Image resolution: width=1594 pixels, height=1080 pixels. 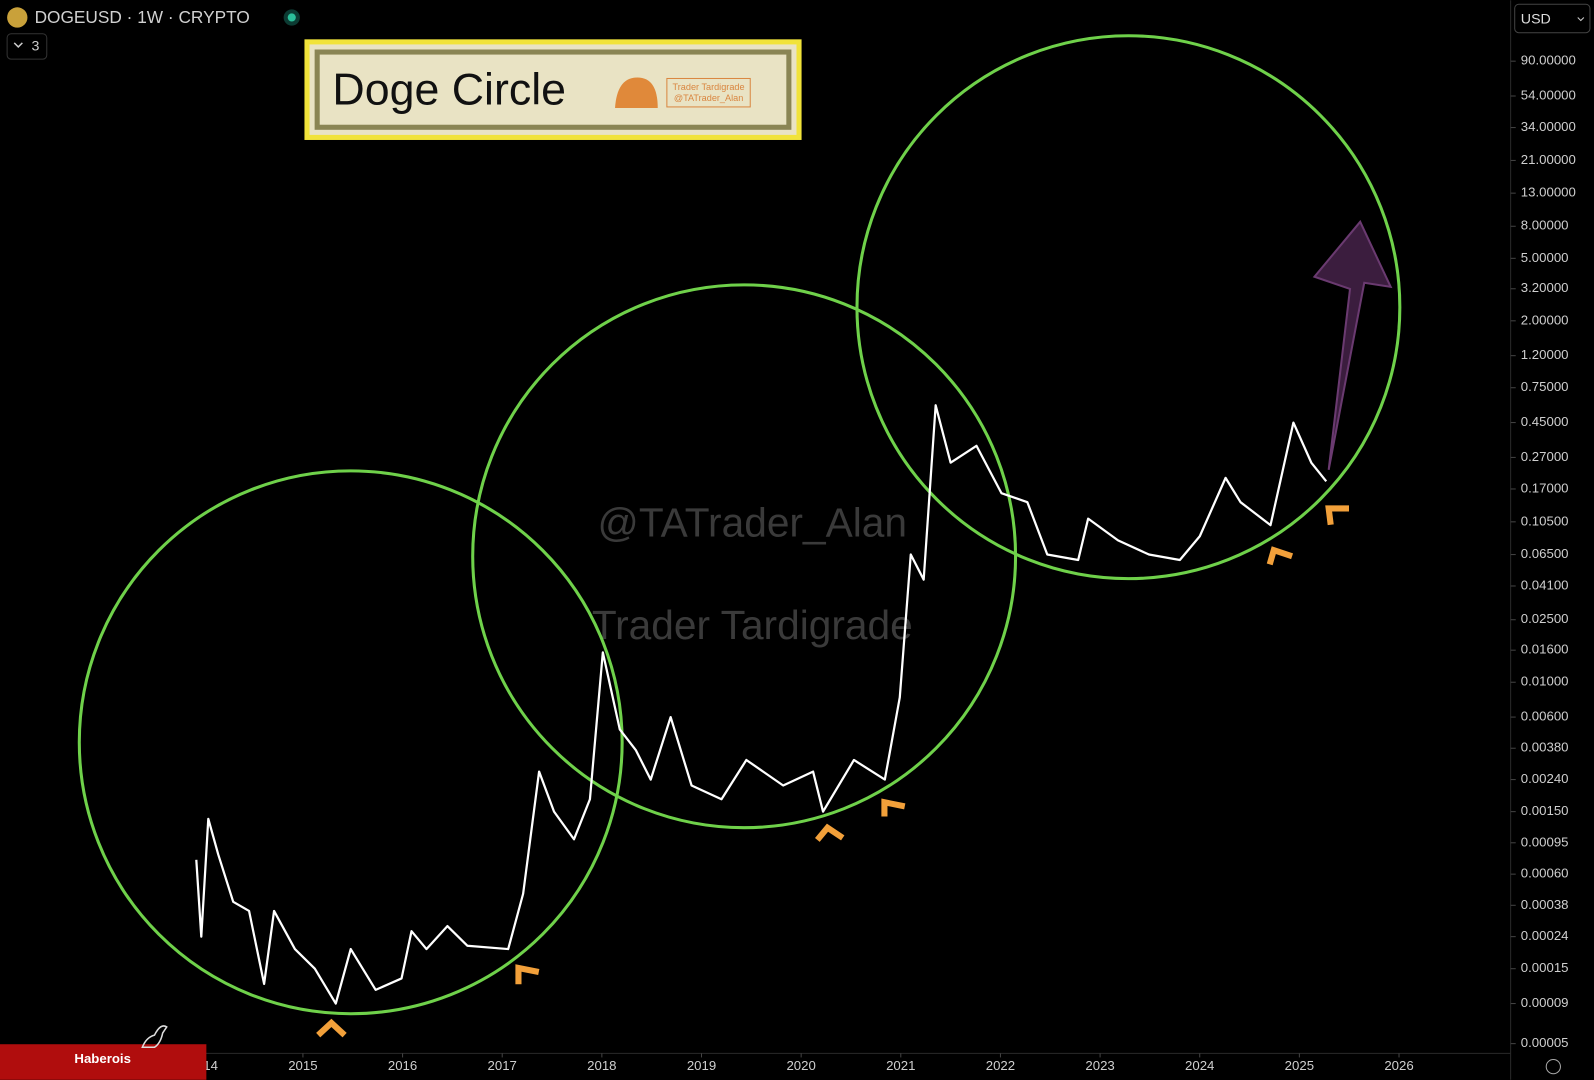 What do you see at coordinates (27, 46) in the screenshot?
I see `indicator-toggle` at bounding box center [27, 46].